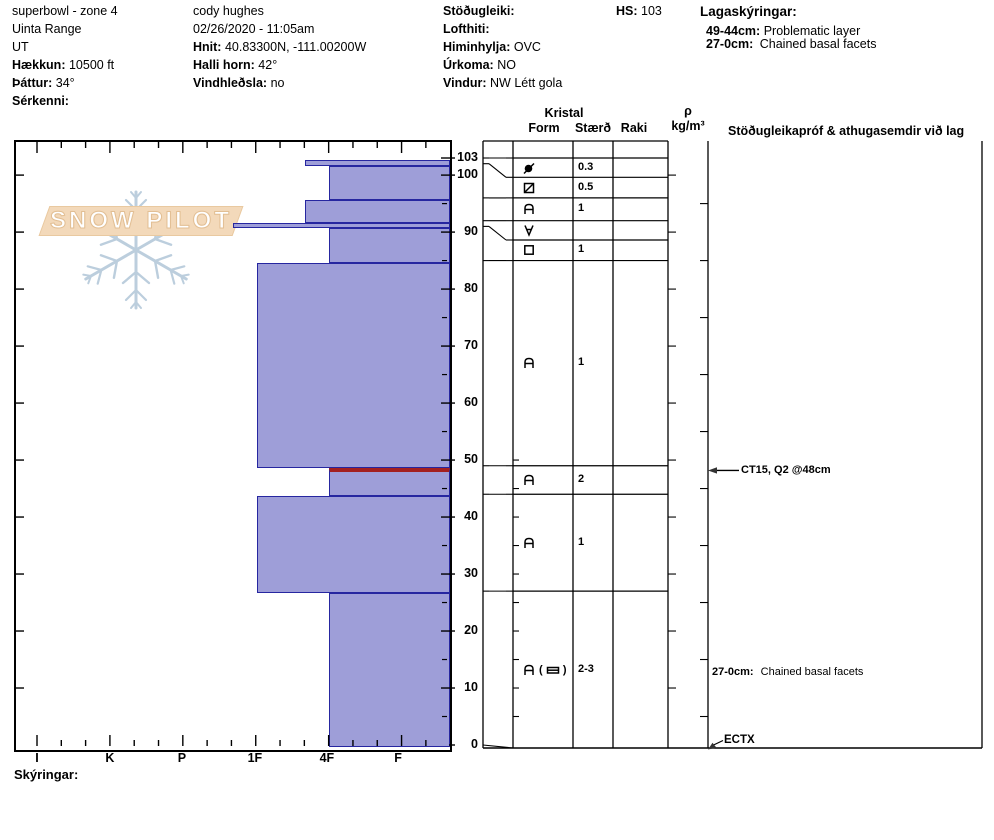  I want to click on hardness-label-P: P, so click(182, 758).